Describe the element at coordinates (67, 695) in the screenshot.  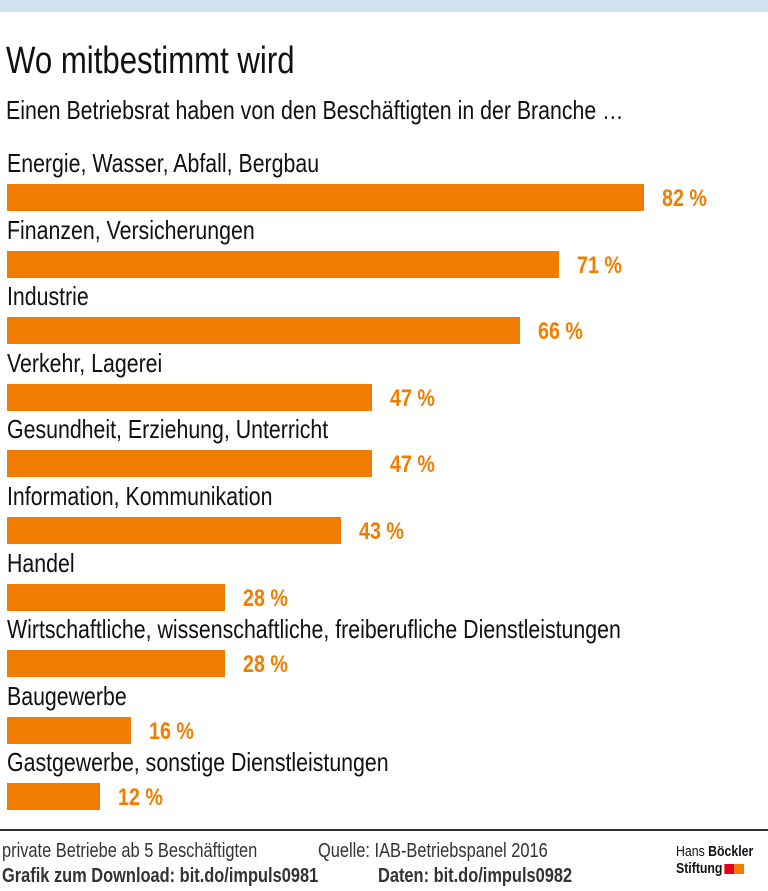
I see `category-label: Baugewerbe` at that location.